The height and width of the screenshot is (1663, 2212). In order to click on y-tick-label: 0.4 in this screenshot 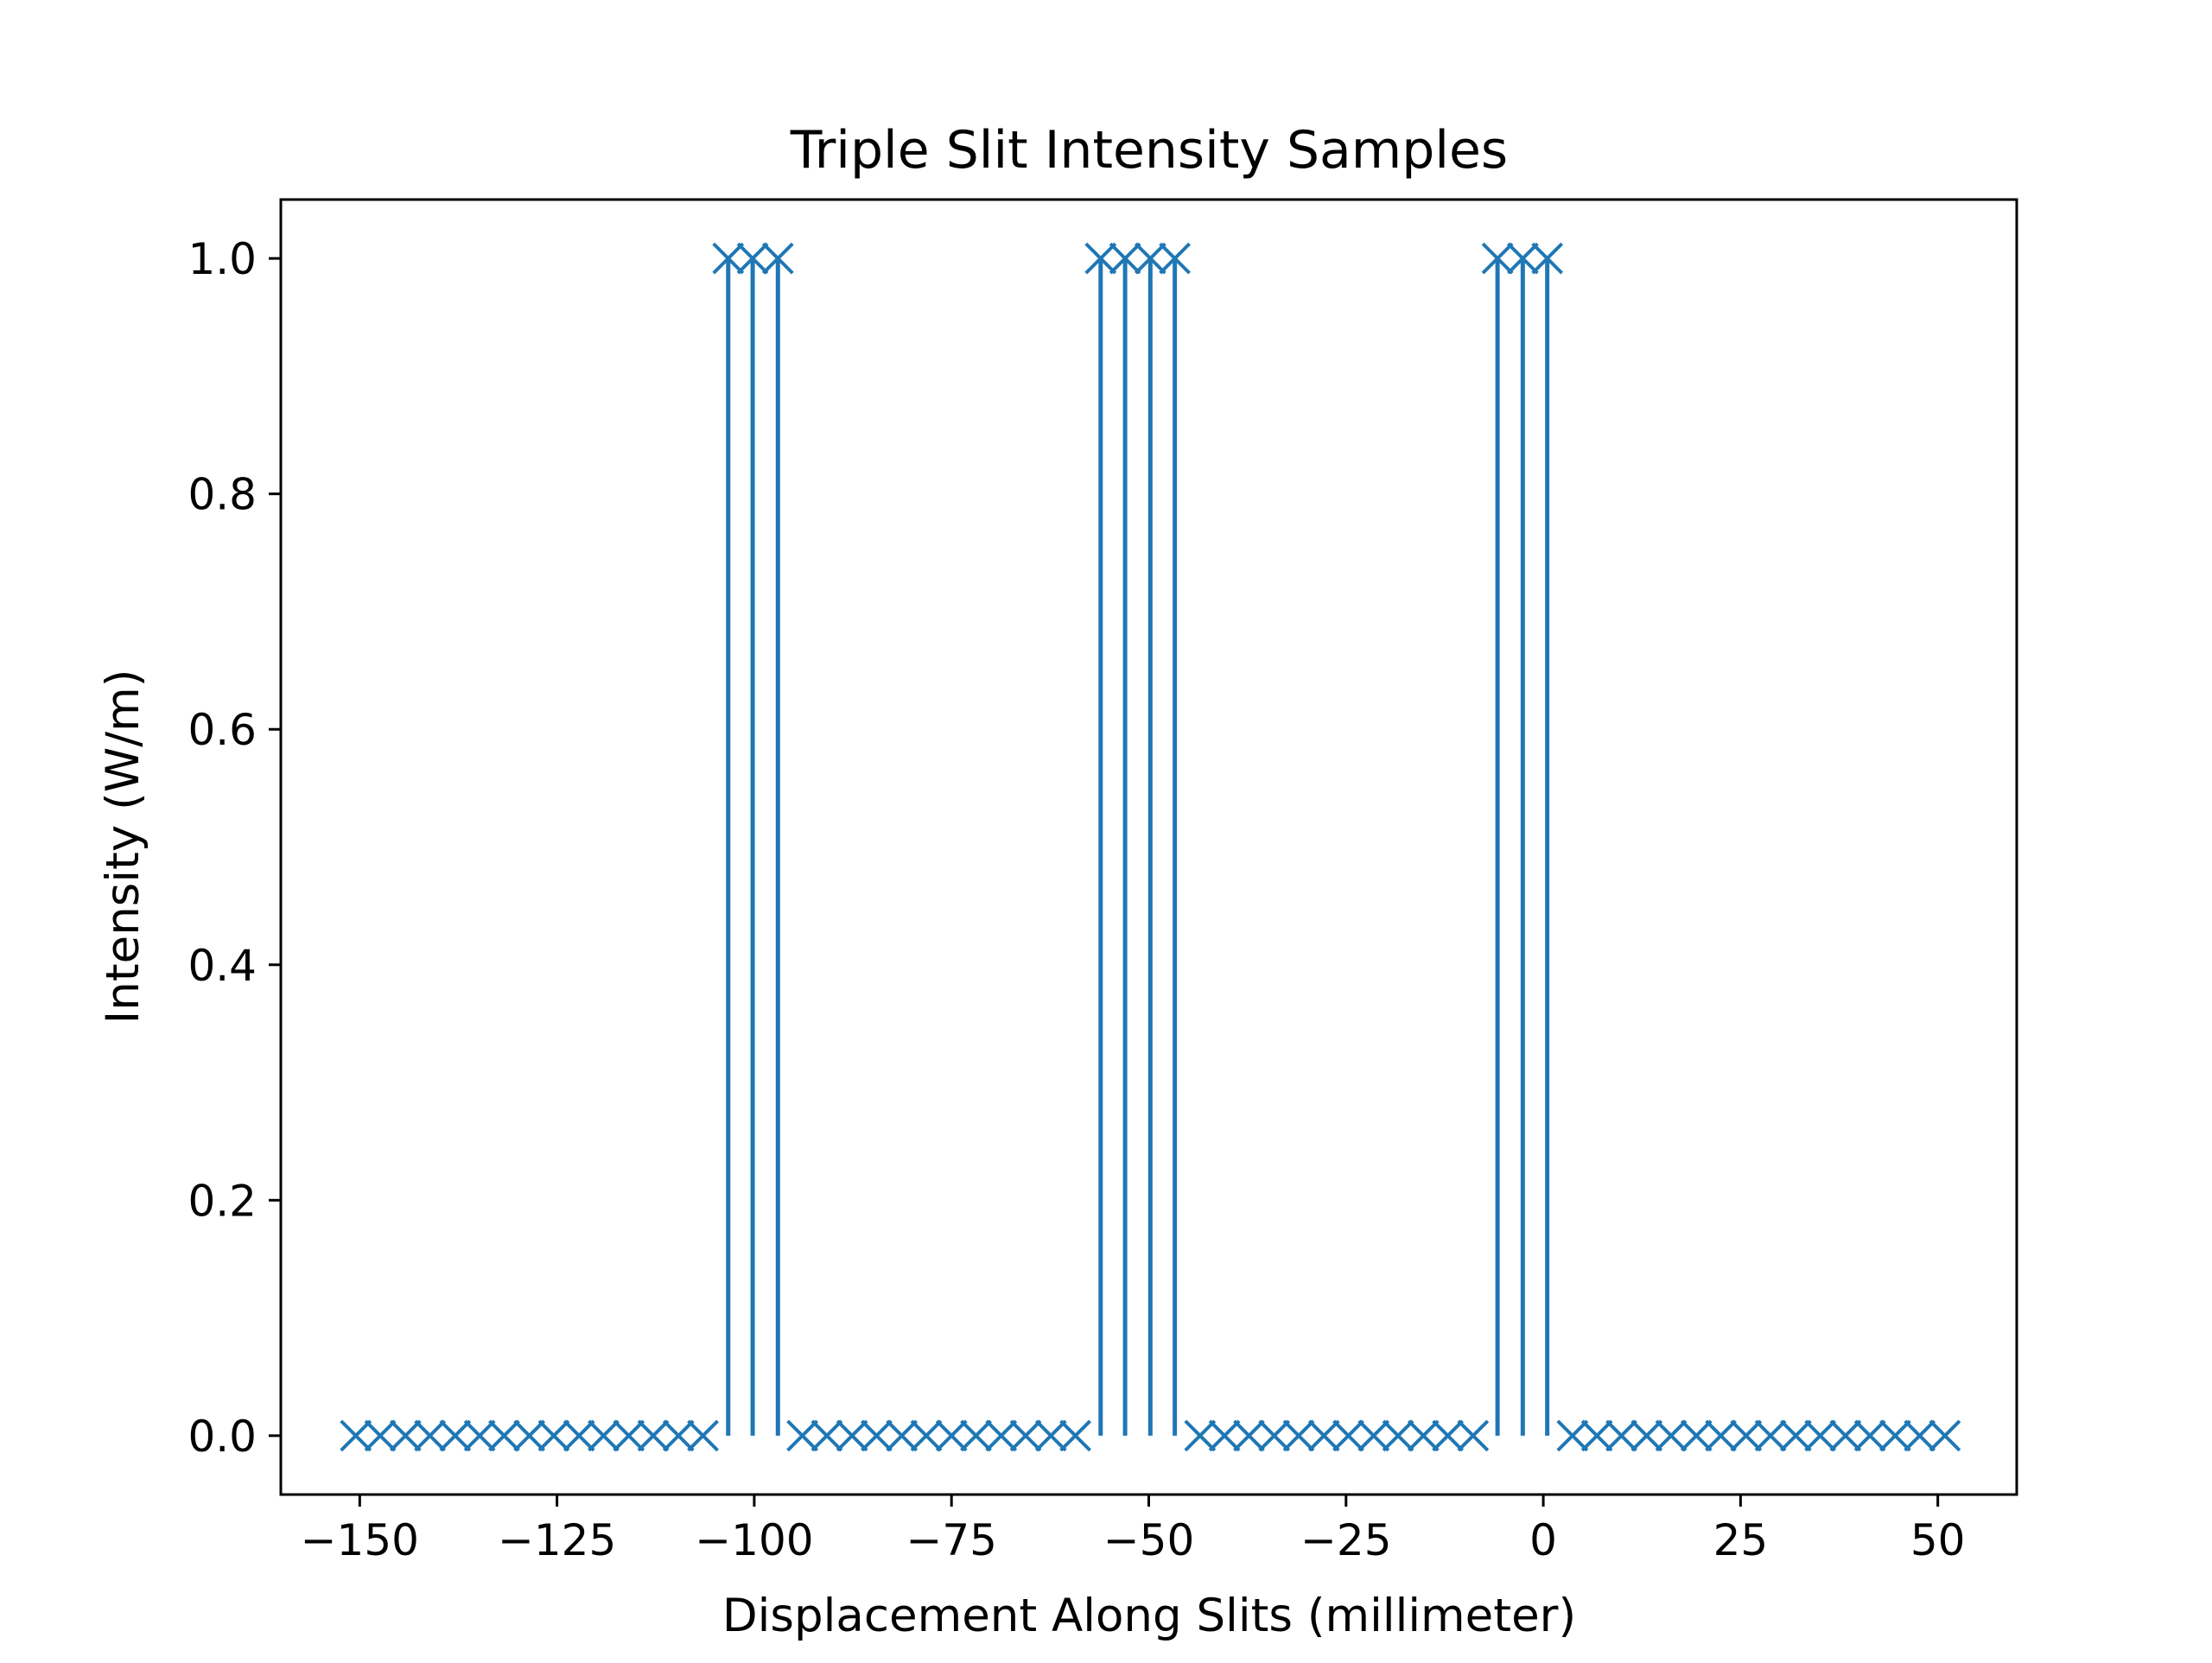, I will do `click(222, 966)`.